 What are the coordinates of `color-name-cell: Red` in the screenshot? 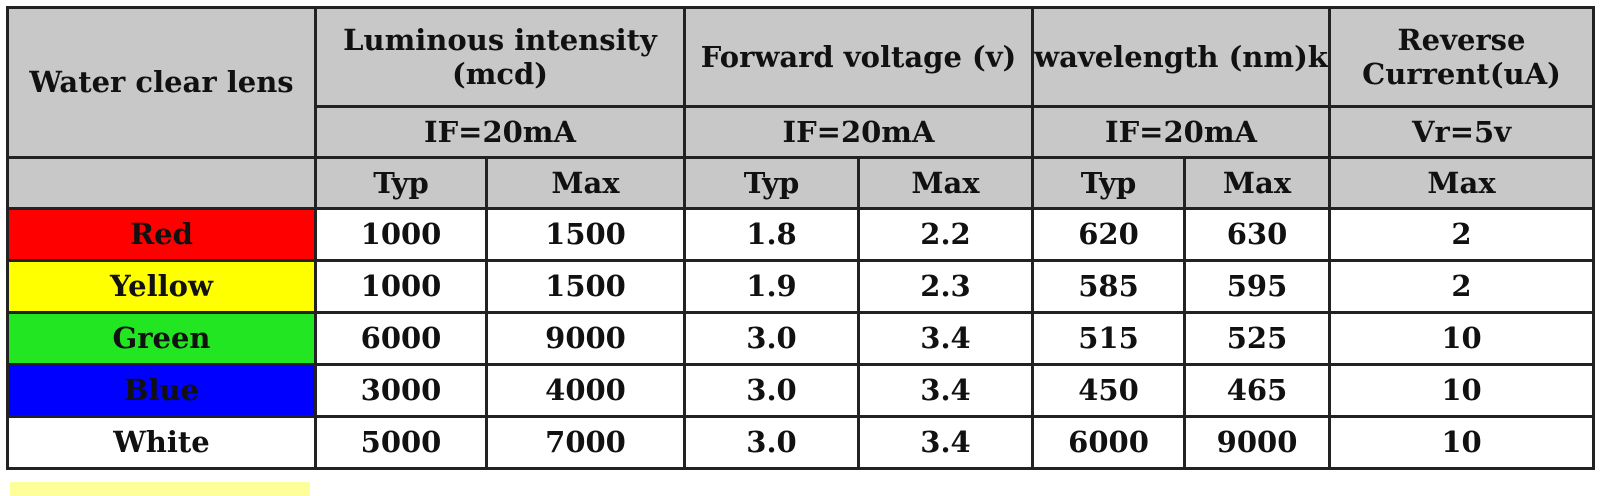 It's located at (161, 234).